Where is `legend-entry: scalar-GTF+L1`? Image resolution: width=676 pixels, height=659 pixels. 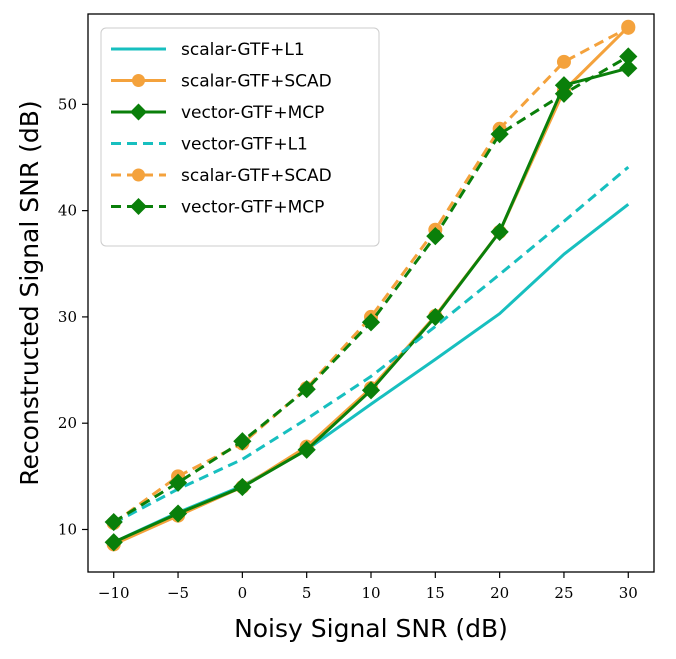
legend-entry: scalar-GTF+L1 is located at coordinates (208, 50).